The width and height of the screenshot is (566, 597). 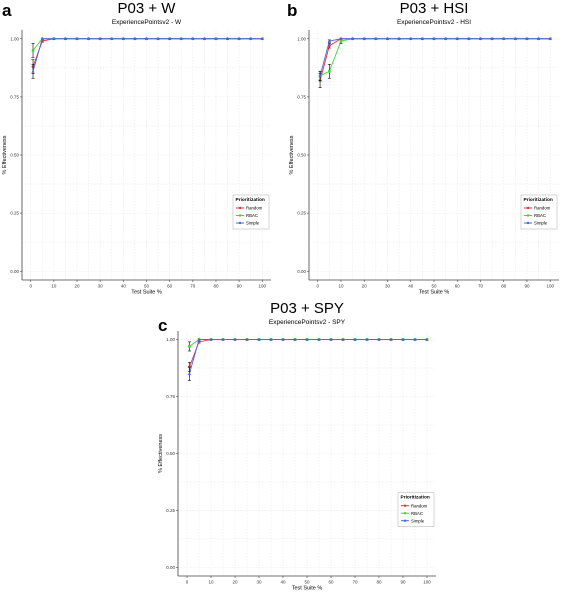 What do you see at coordinates (481, 286) in the screenshot?
I see `x-tick-label: 70` at bounding box center [481, 286].